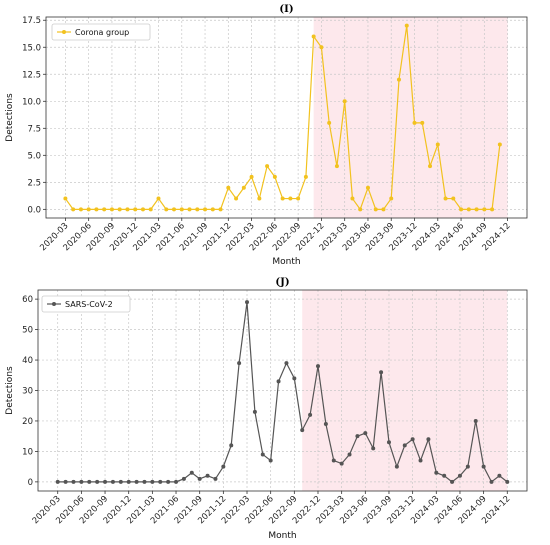 The width and height of the screenshot is (550, 545). What do you see at coordinates (27, 422) in the screenshot?
I see `y-tick-label: 20` at bounding box center [27, 422].